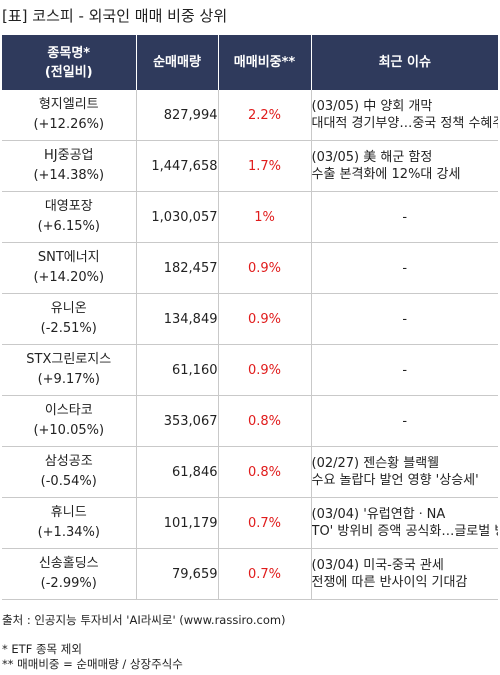 The height and width of the screenshot is (675, 500). Describe the element at coordinates (264, 166) in the screenshot. I see `trade-ratio-cell: 1.7%` at that location.